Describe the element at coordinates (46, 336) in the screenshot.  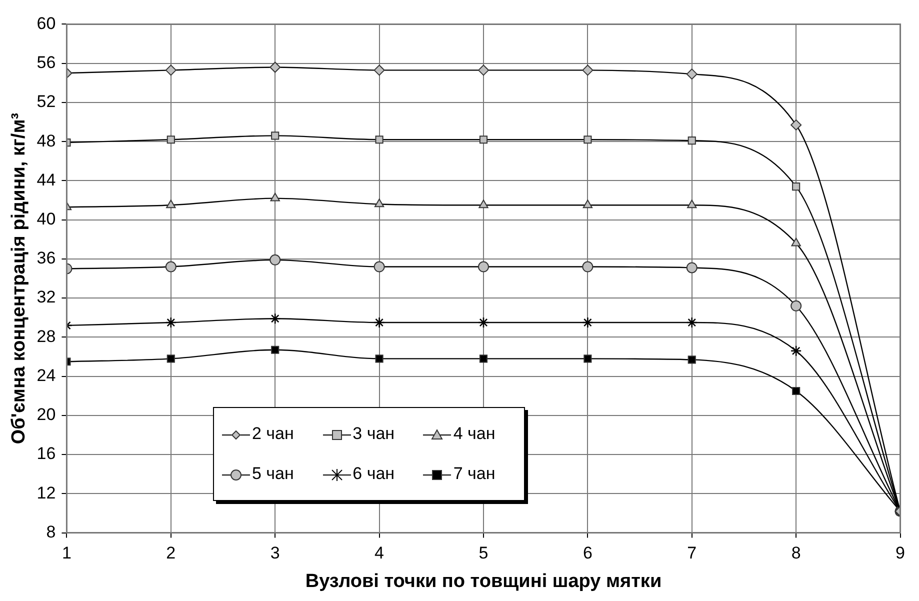
I see `y-tick-label: 28` at that location.